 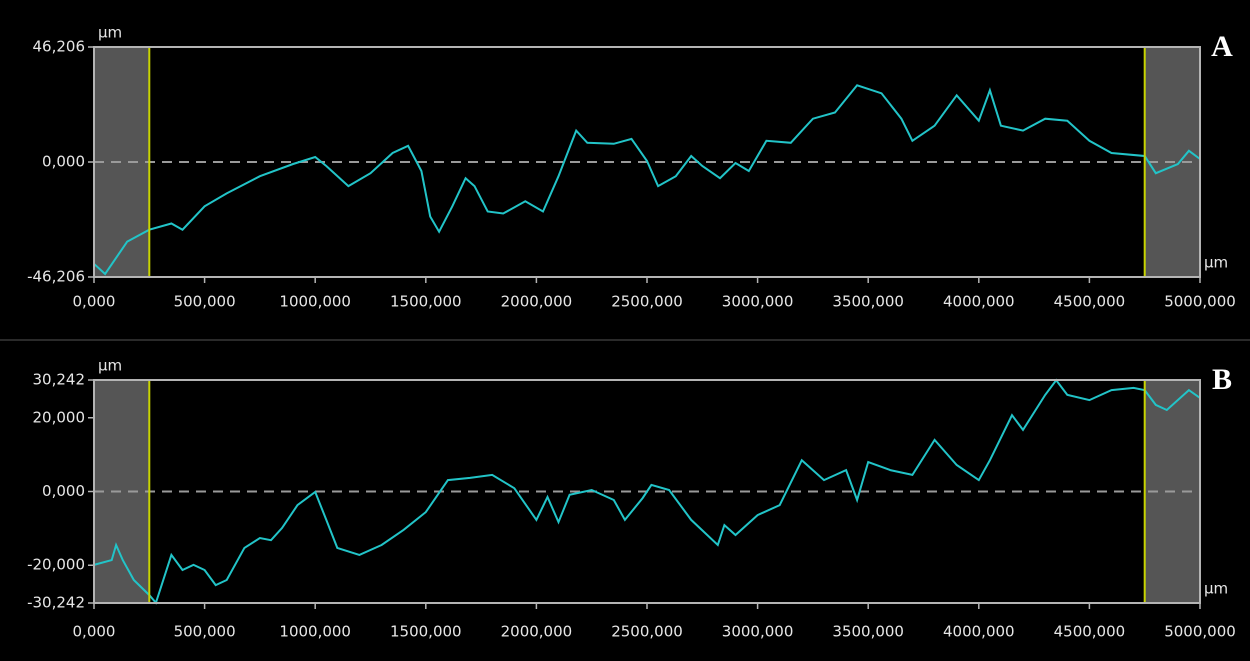 What do you see at coordinates (59, 417) in the screenshot?
I see `y-tick-label: 20,000` at bounding box center [59, 417].